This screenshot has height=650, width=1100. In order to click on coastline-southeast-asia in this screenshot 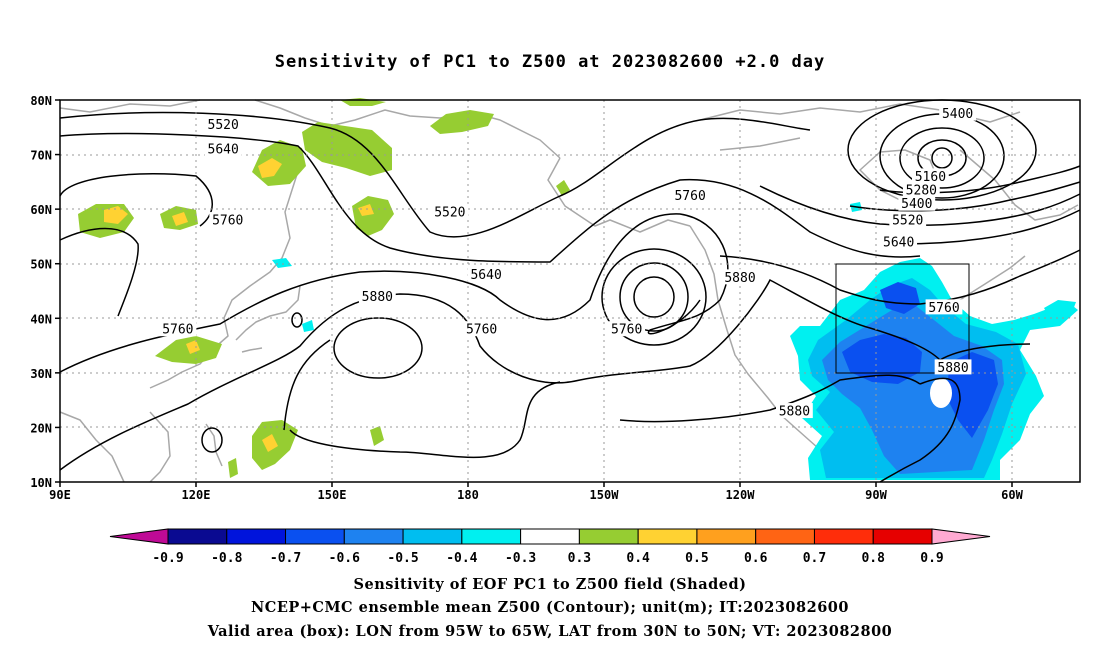, I will do `click(115, 447)`.